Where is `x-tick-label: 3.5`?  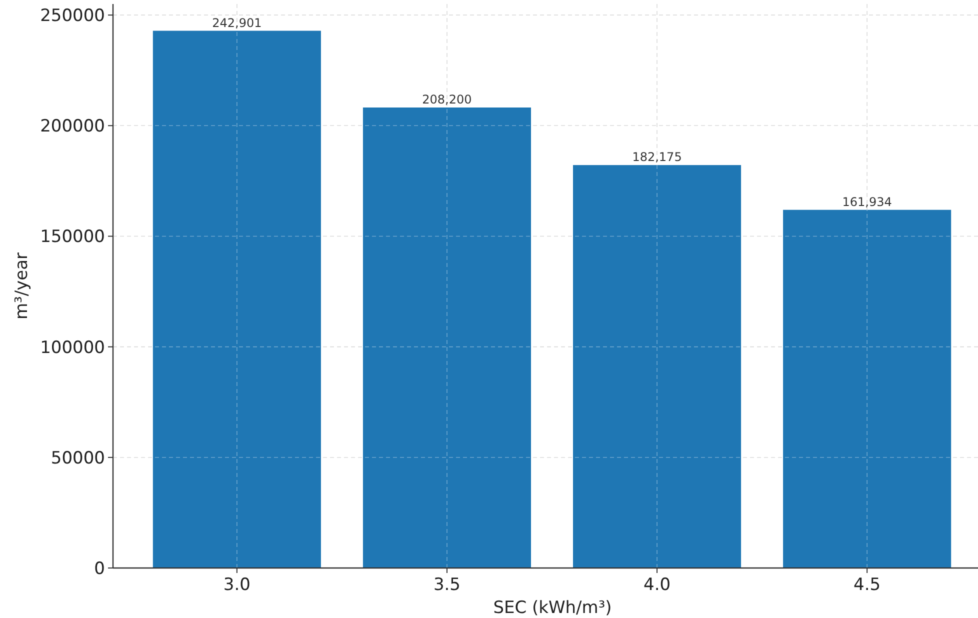 x-tick-label: 3.5 is located at coordinates (446, 585).